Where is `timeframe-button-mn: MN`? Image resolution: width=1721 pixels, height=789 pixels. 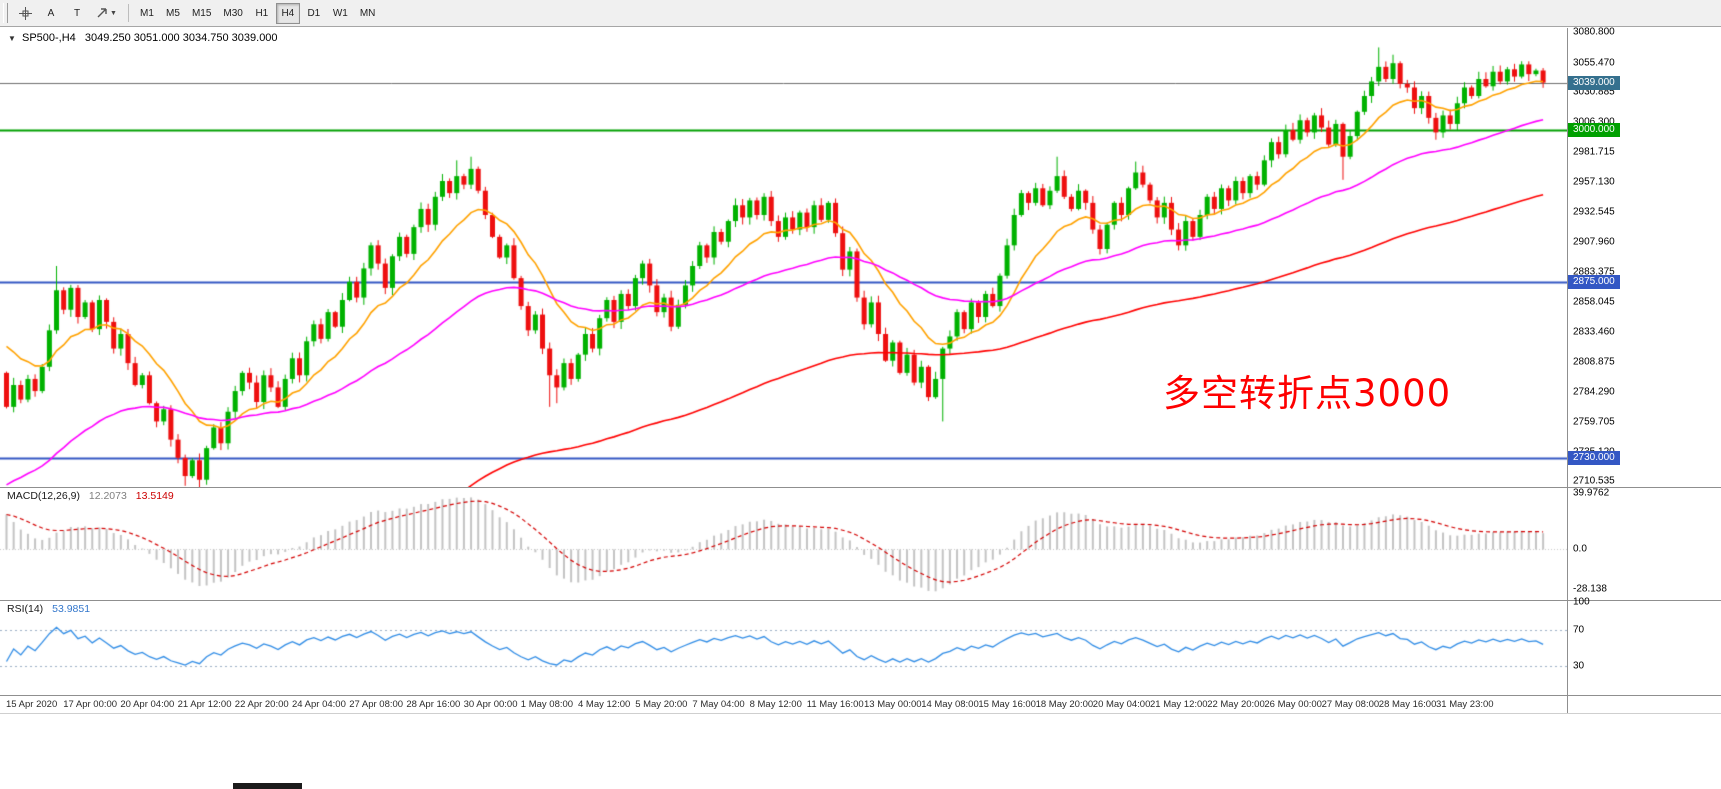
timeframe-button-mn: MN is located at coordinates (368, 13).